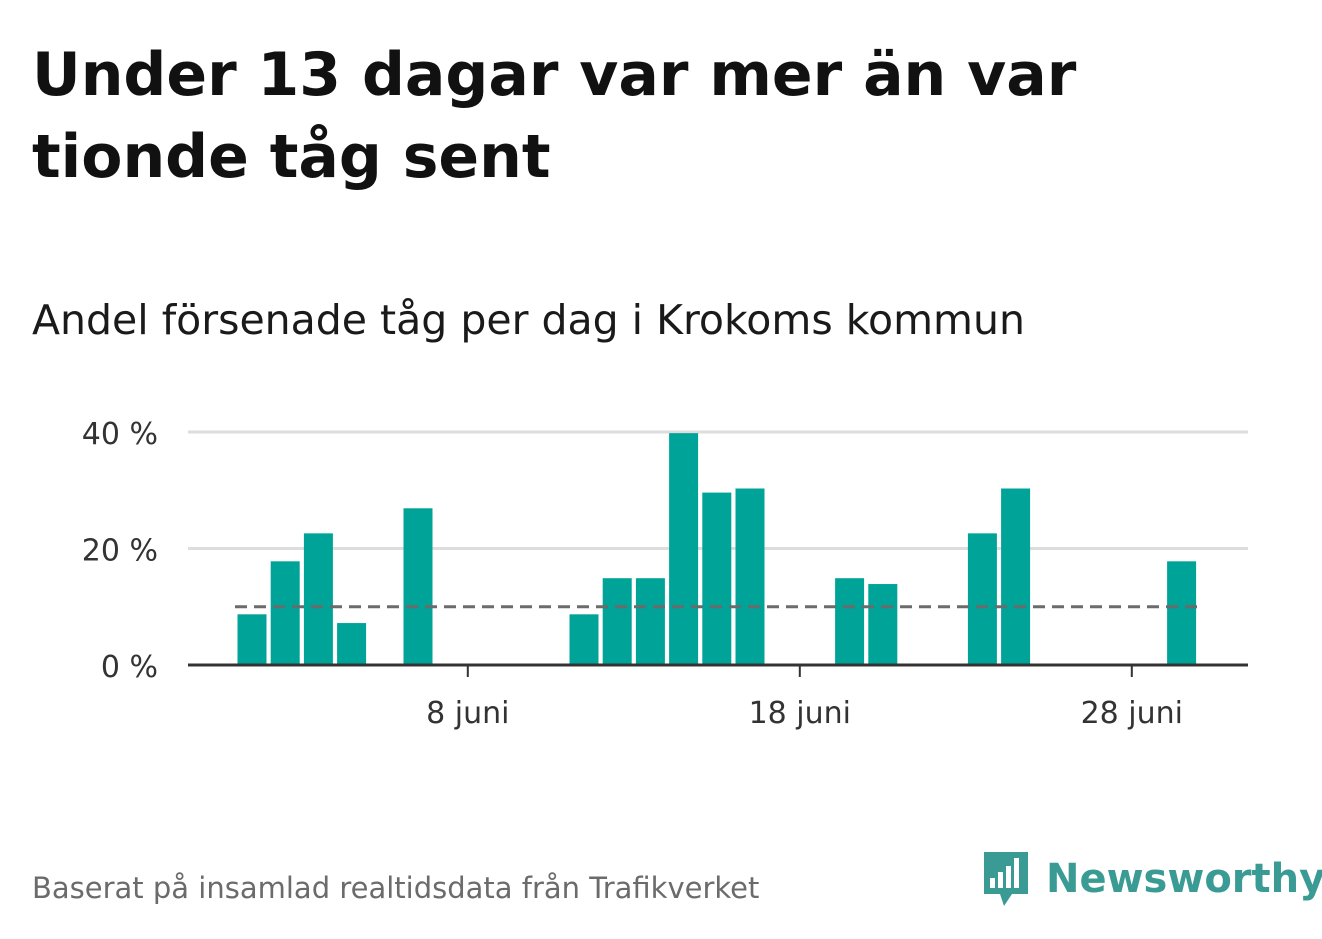  I want to click on y-axis-ticks: 0 % 20 % 40 %, so click(120, 551).